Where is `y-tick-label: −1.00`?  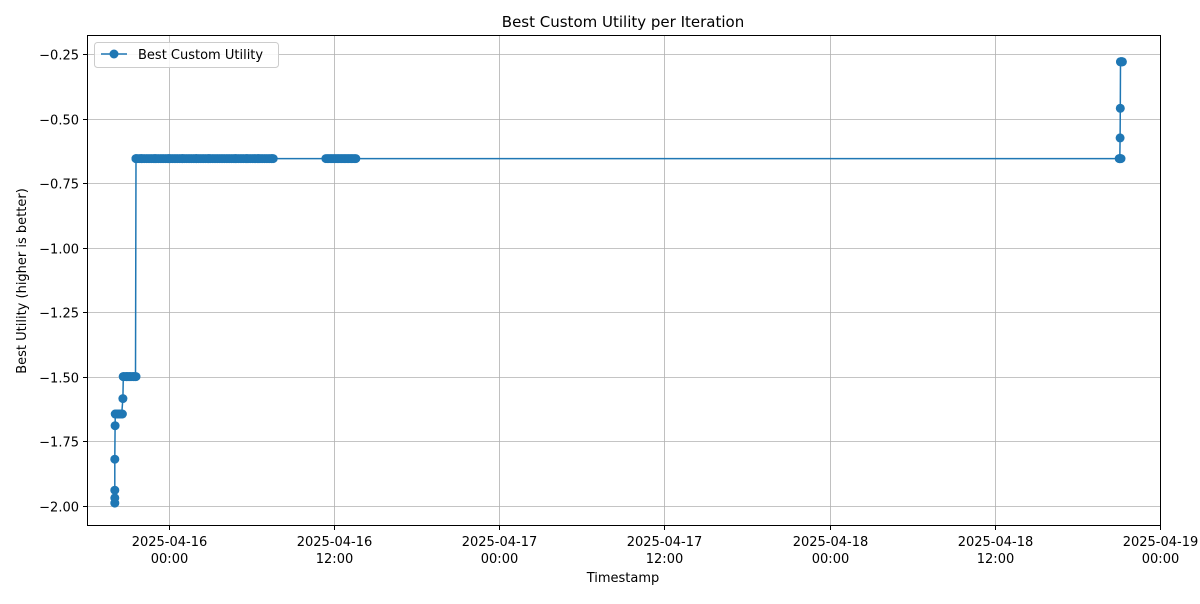 y-tick-label: −1.00 is located at coordinates (59, 250).